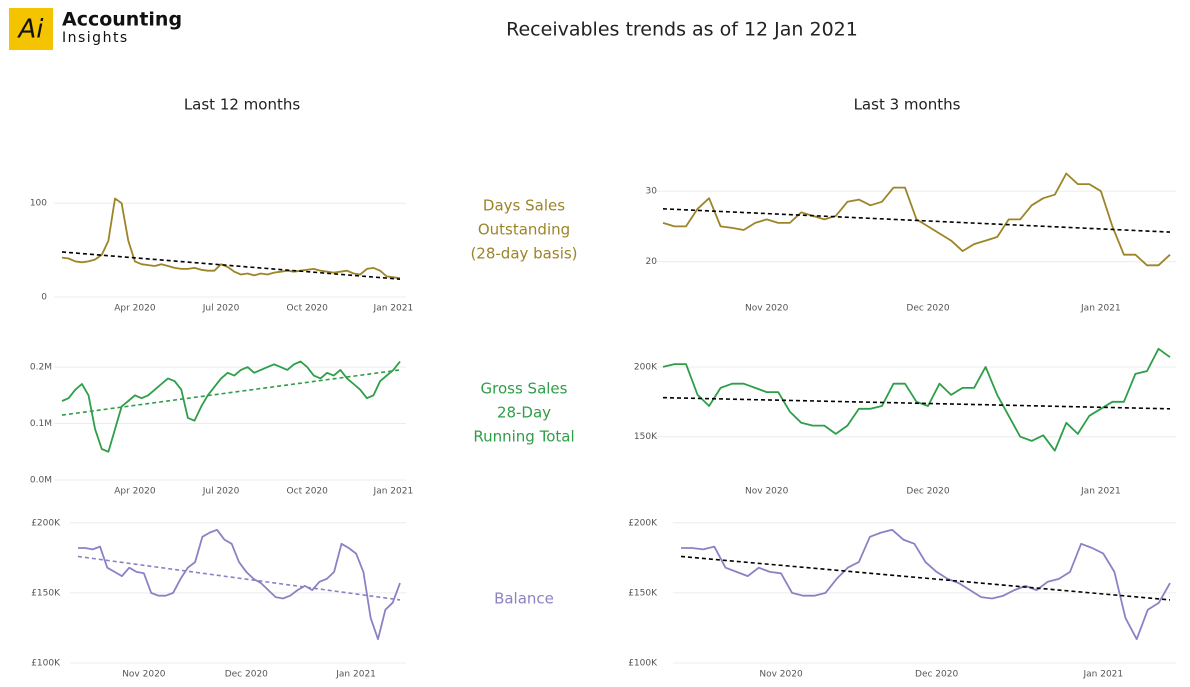 Image resolution: width=1190 pixels, height=687 pixels. Describe the element at coordinates (122, 20) in the screenshot. I see `brand: Accounting` at that location.